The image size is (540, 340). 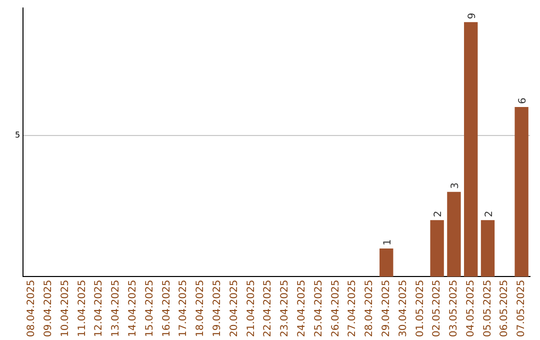 I want to click on x-tick-label: 12.04.2025, so click(x=99, y=309).